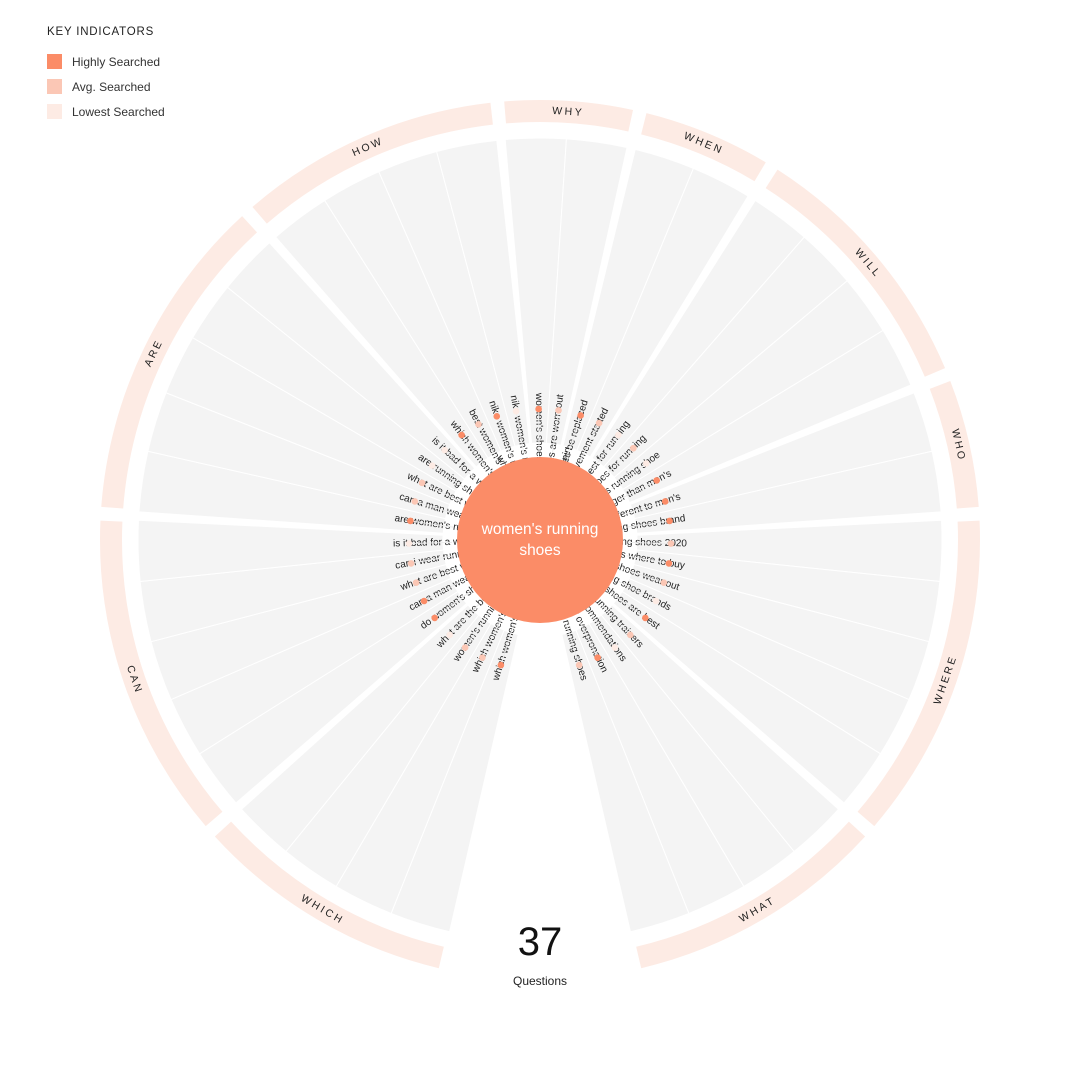 The height and width of the screenshot is (1080, 1080). Describe the element at coordinates (111, 86) in the screenshot. I see `legend-label-avg: Avg. Searched` at that location.